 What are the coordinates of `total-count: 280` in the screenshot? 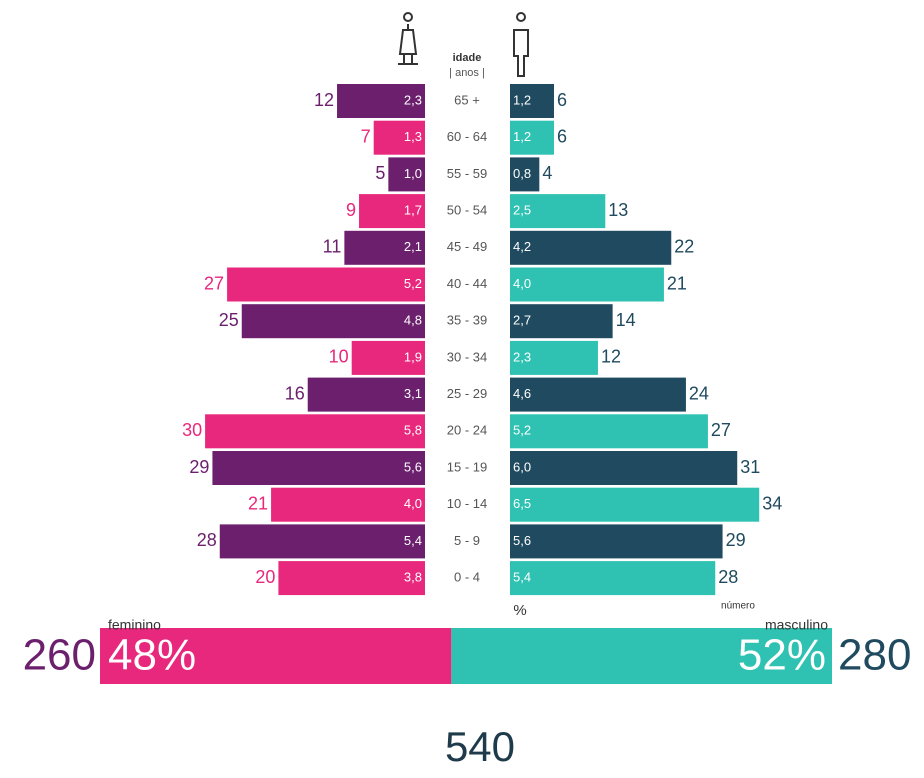 It's located at (874, 655).